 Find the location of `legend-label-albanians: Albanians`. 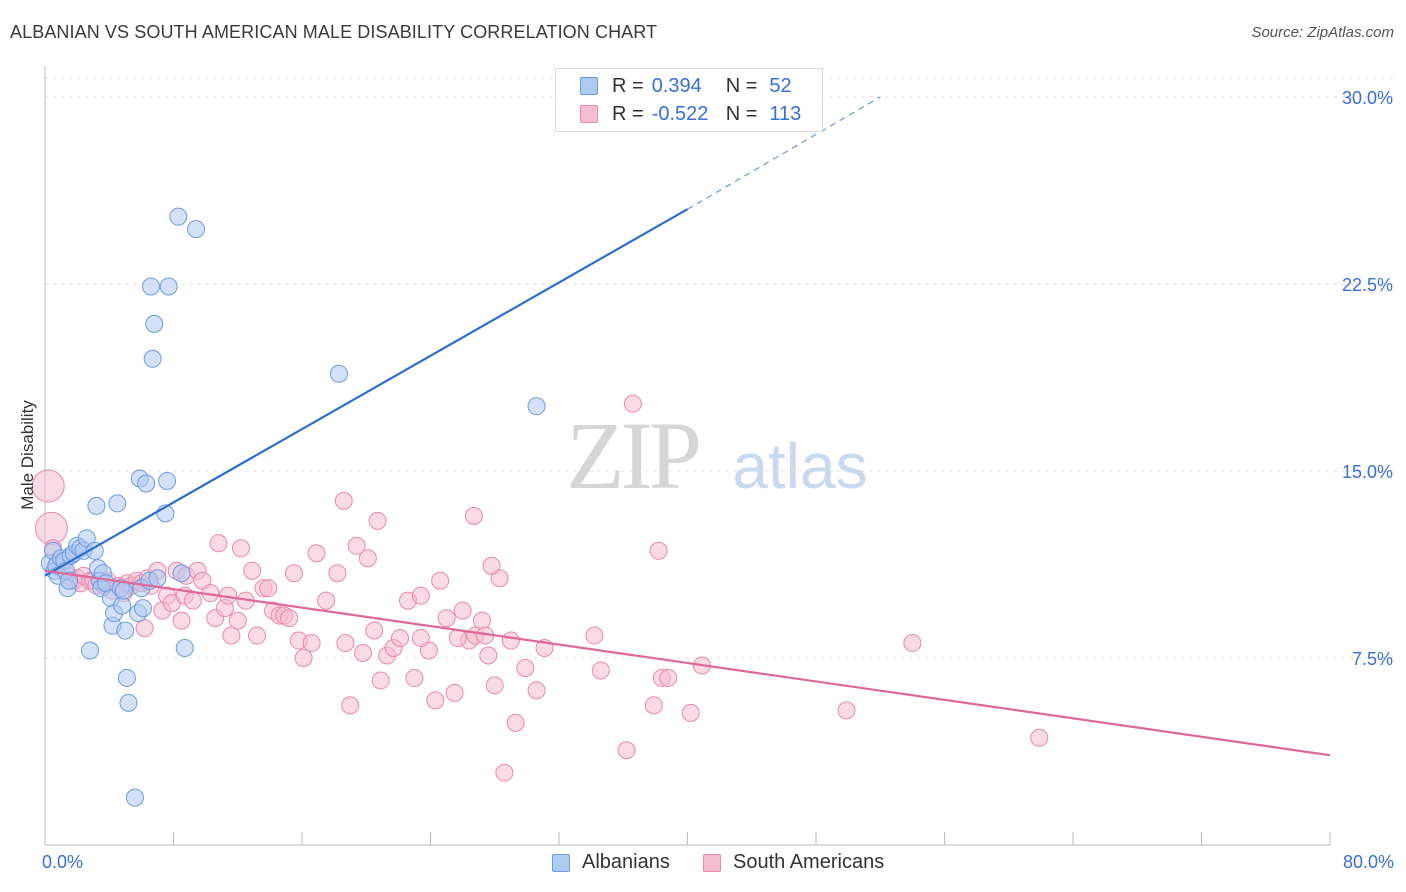

legend-label-albanians: Albanians is located at coordinates (626, 862).